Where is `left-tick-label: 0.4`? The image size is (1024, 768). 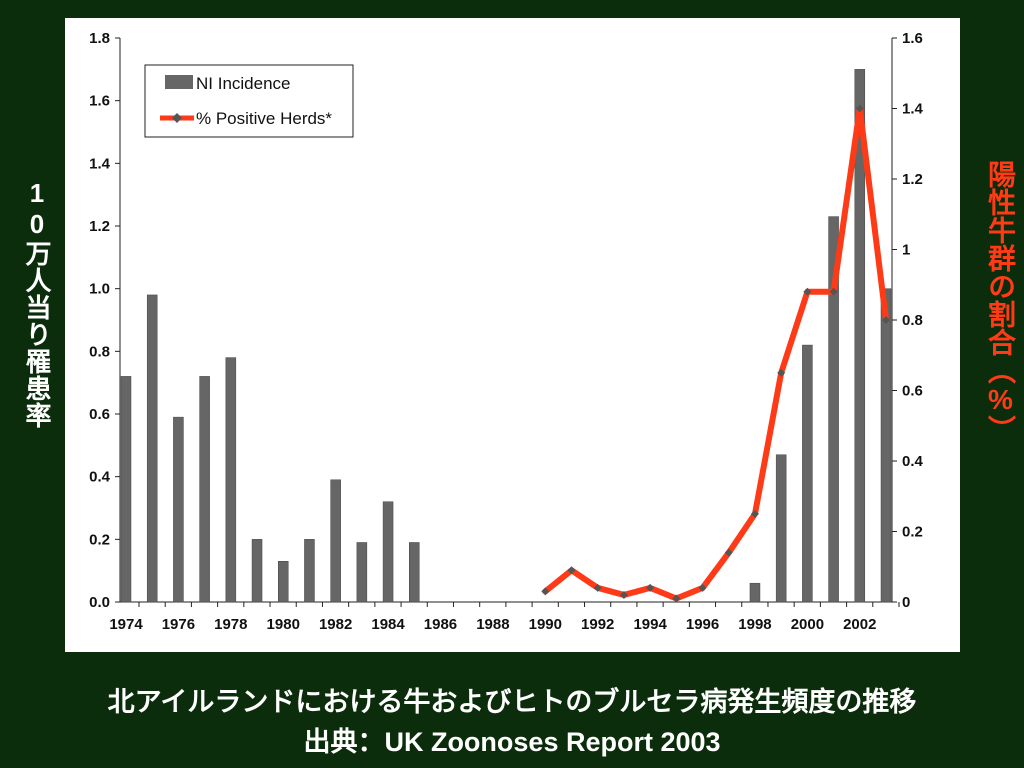
left-tick-label: 0.4 is located at coordinates (100, 477).